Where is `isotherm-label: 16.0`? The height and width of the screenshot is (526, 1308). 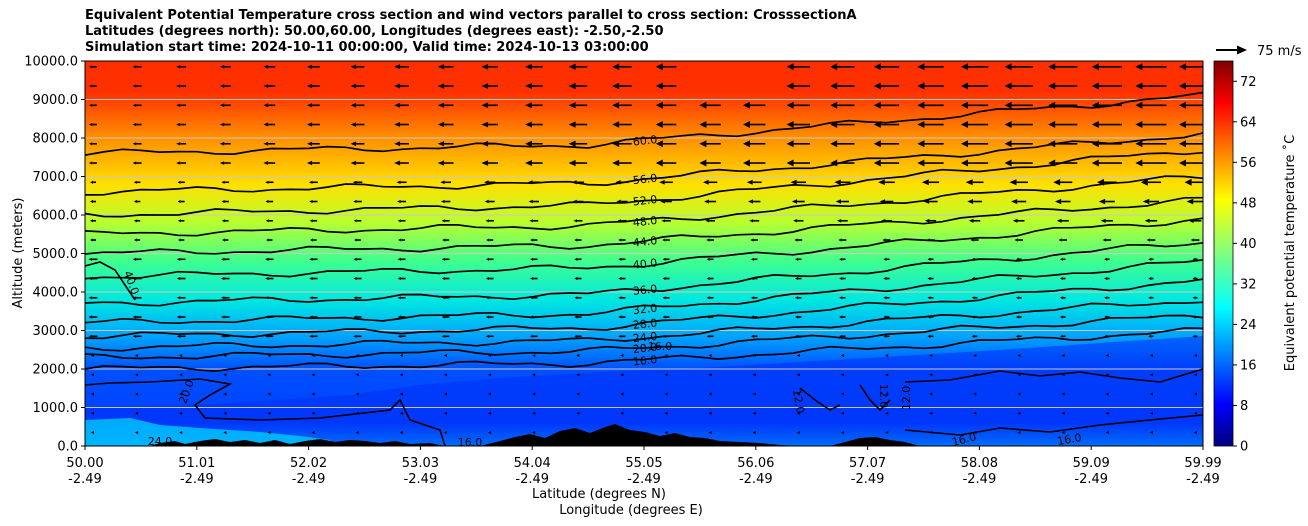 isotherm-label: 16.0 is located at coordinates (645, 360).